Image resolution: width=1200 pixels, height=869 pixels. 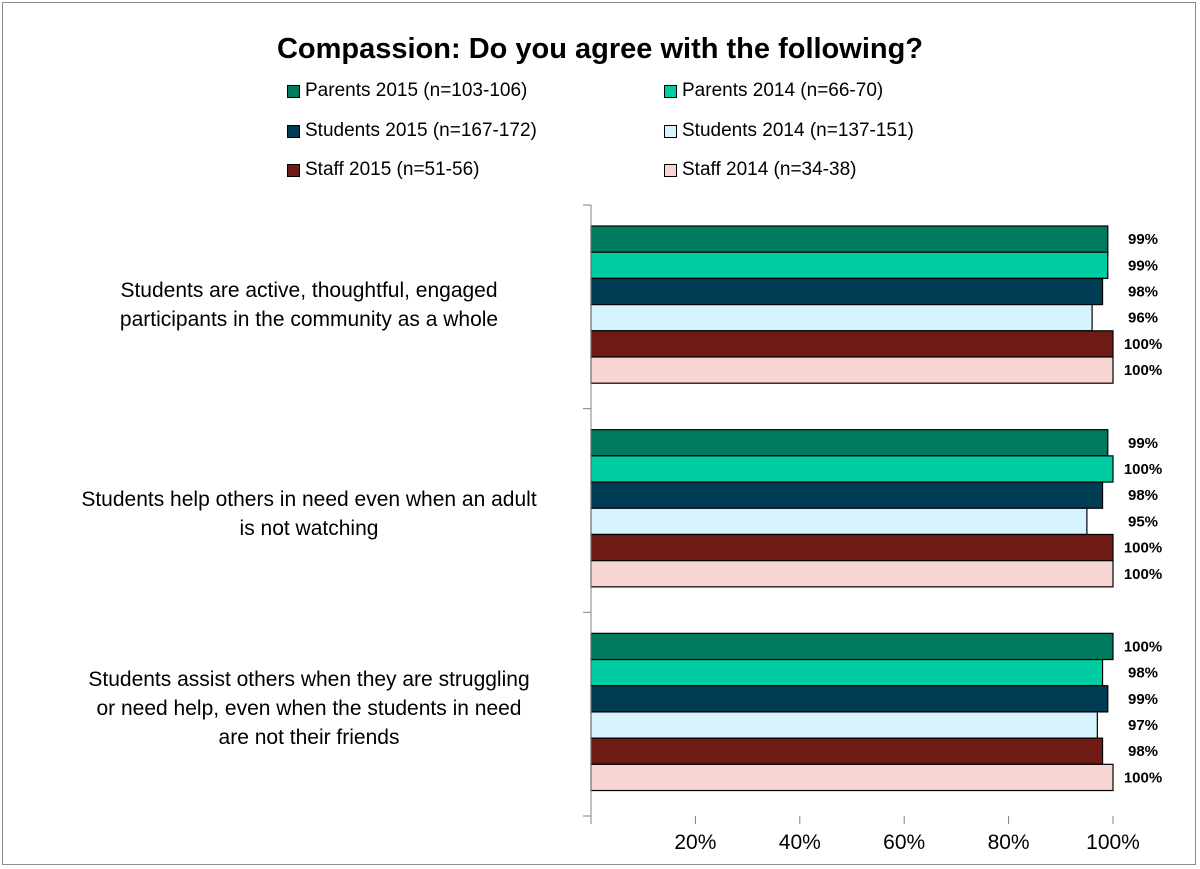 What do you see at coordinates (1113, 842) in the screenshot?
I see `x-tick-label: 100%` at bounding box center [1113, 842].